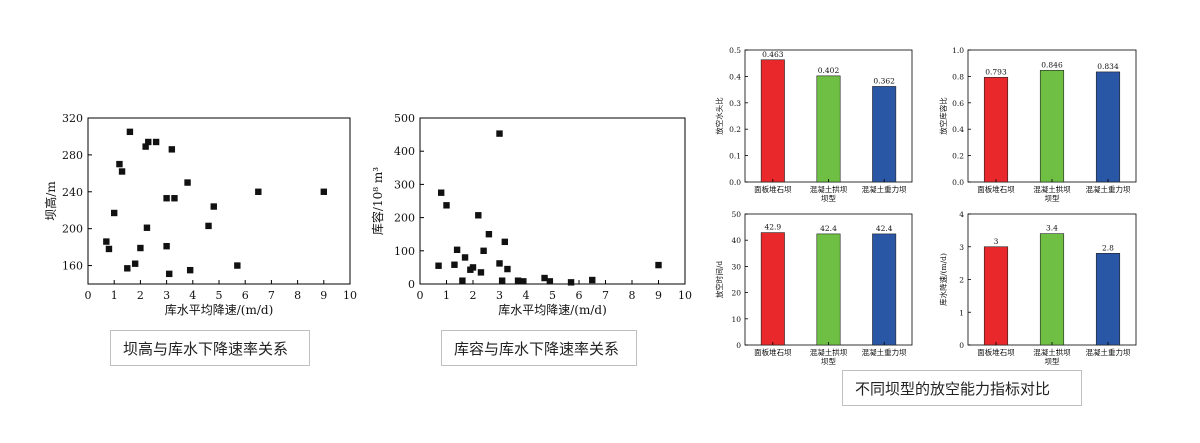 The height and width of the screenshot is (443, 1200). I want to click on caption-bar-comparison: 不同坝型的放空能力指标对比, so click(962, 388).